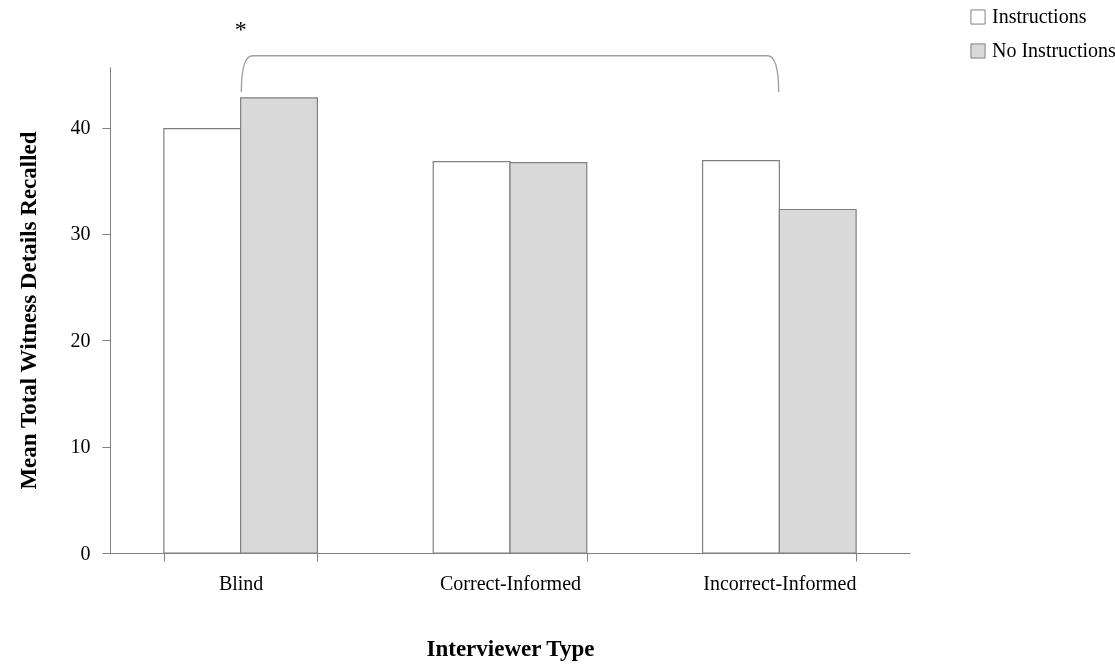 This screenshot has height=670, width=1115. What do you see at coordinates (510, 582) in the screenshot?
I see `x-tick-label: Correct-Informed` at bounding box center [510, 582].